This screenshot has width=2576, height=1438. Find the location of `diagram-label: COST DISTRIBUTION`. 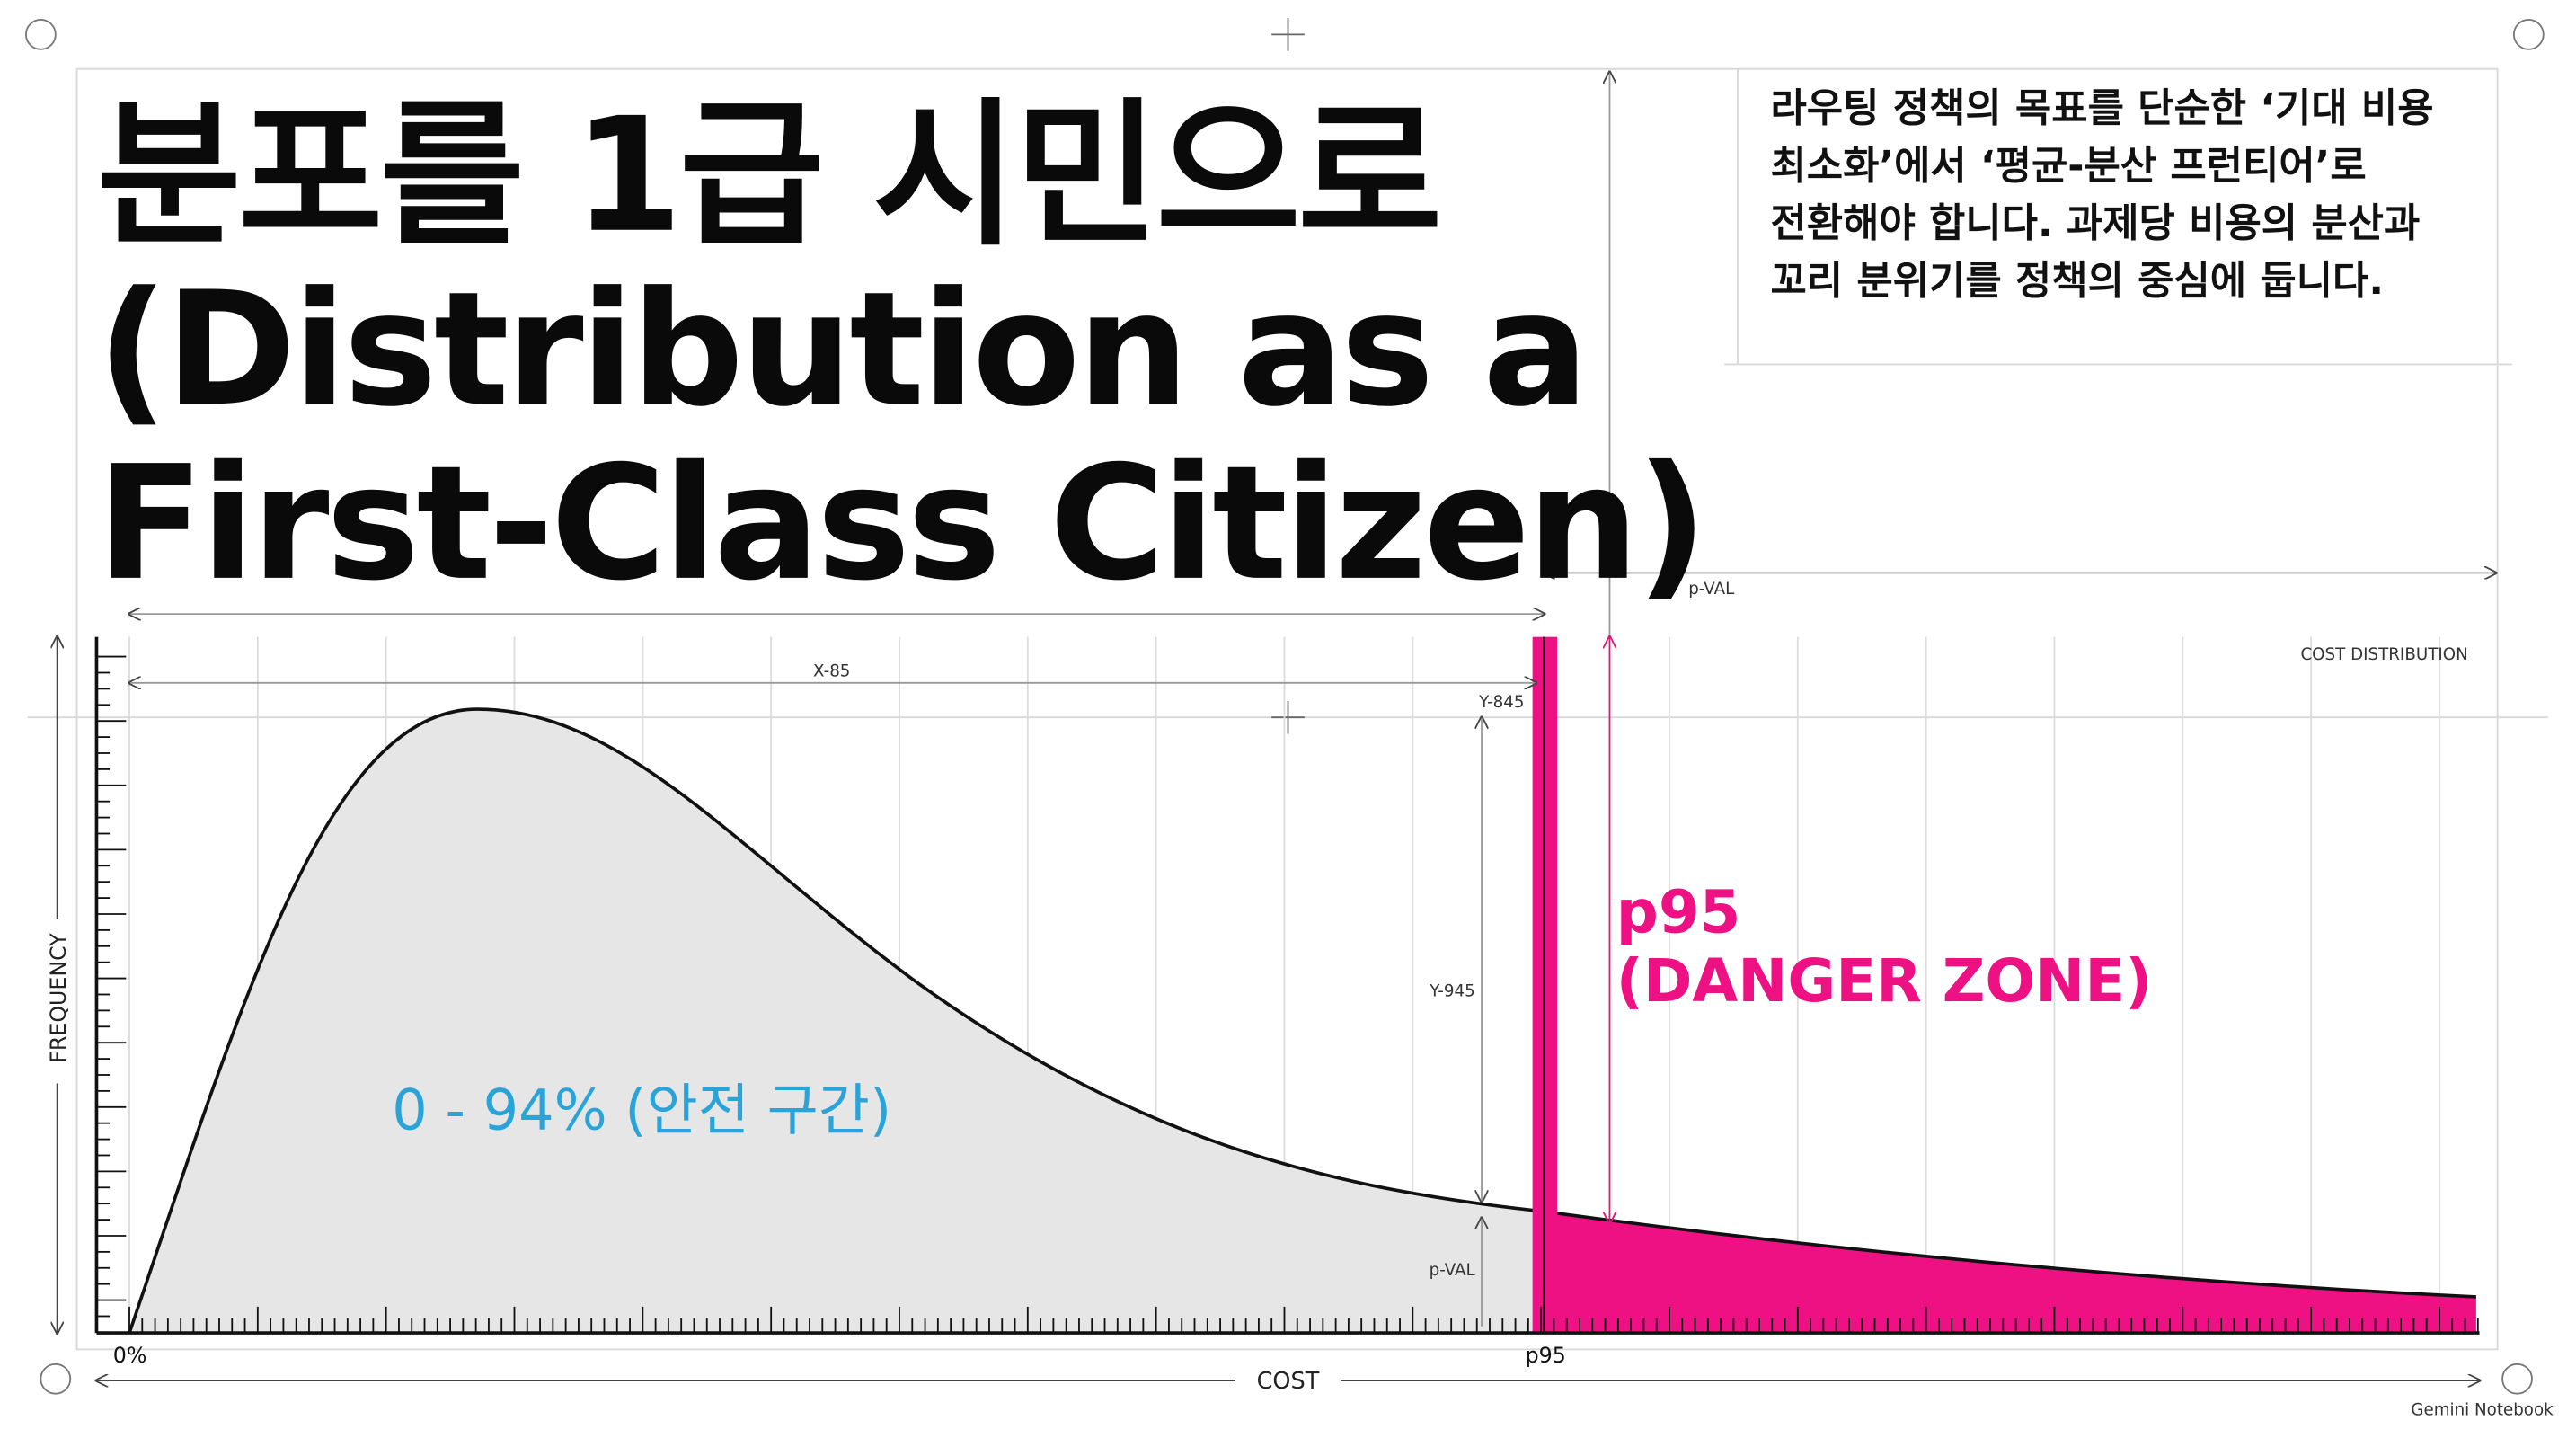

diagram-label: COST DISTRIBUTION is located at coordinates (2383, 654).